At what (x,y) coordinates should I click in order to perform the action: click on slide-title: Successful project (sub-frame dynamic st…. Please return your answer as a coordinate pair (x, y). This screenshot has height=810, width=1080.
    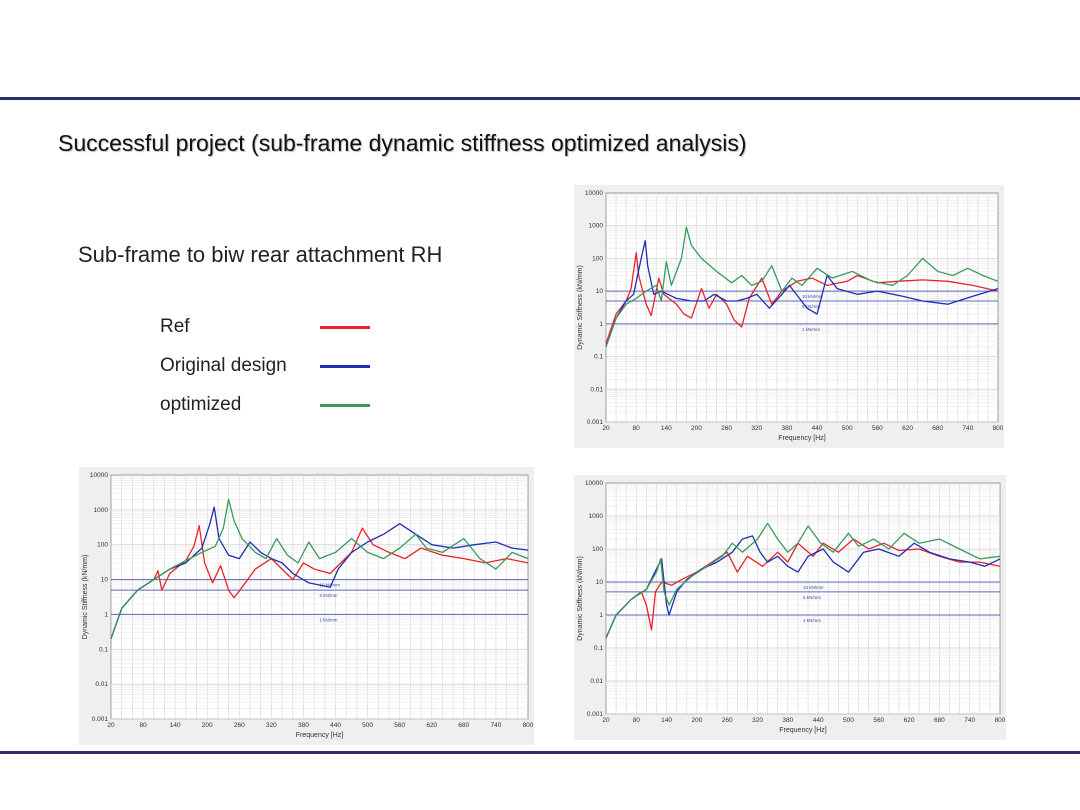
    Looking at the image, I should click on (402, 143).